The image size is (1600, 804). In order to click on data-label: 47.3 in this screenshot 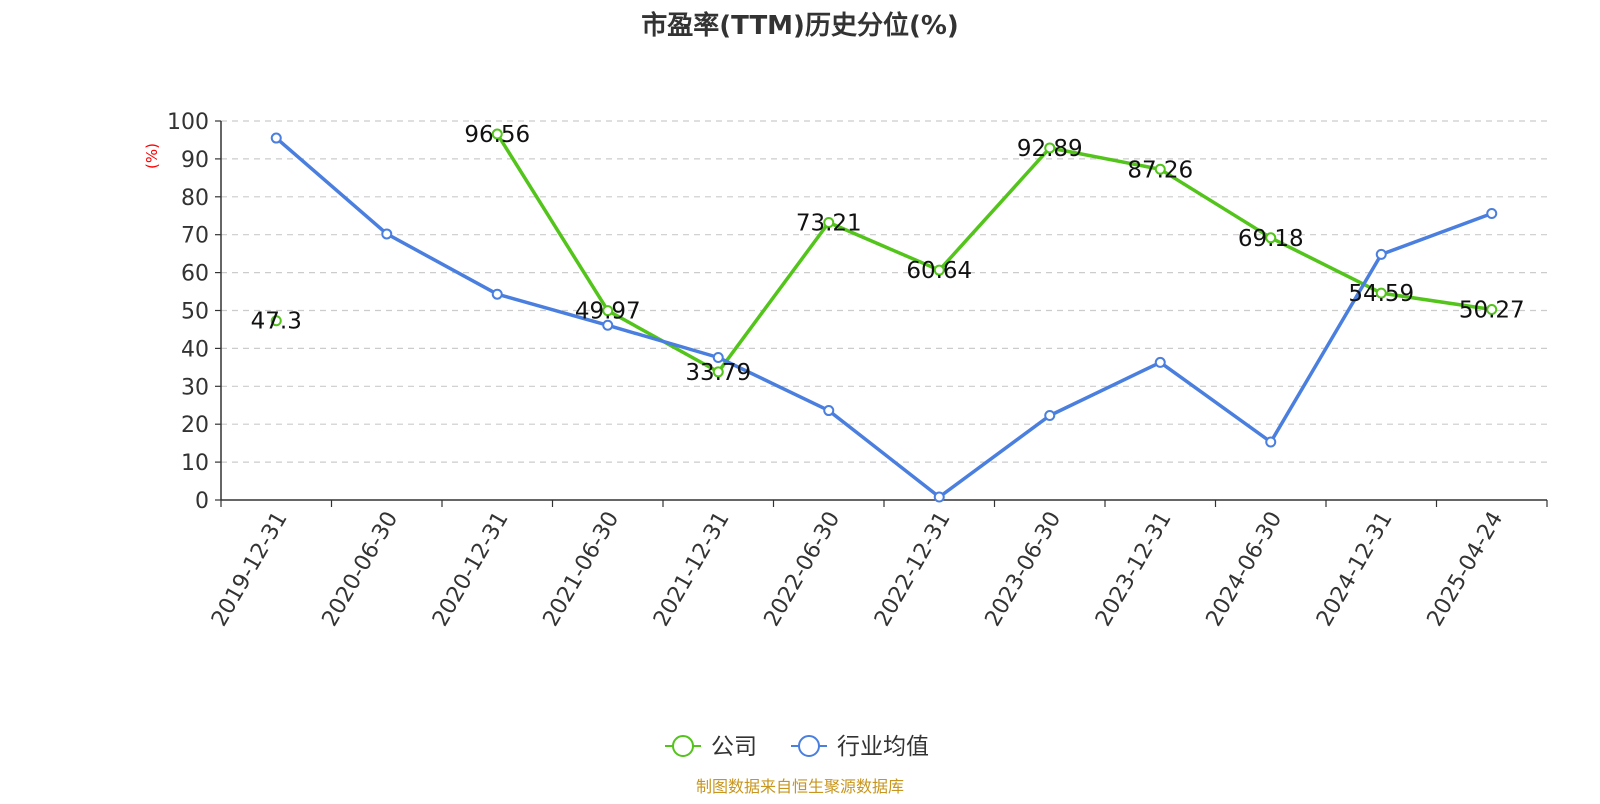, I will do `click(276, 322)`.